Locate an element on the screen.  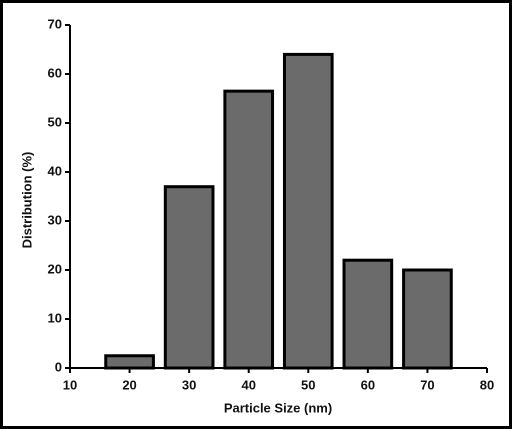
y-axis-label: Distribution (%) is located at coordinates (26, 200).